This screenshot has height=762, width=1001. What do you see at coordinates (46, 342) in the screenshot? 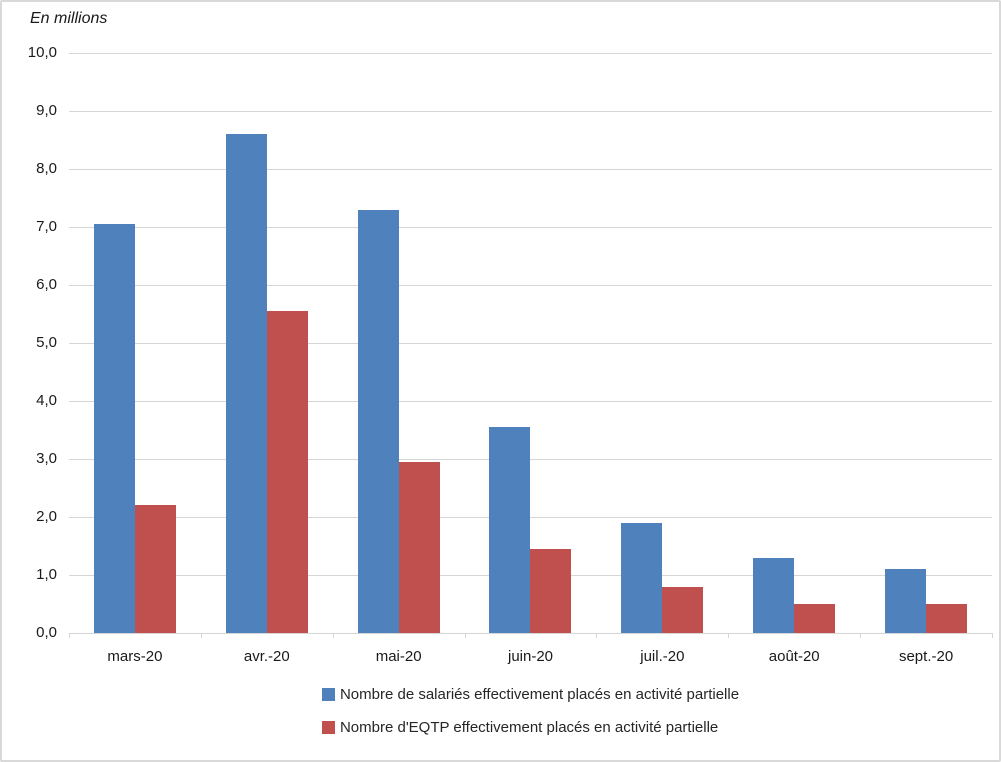
I see `y-axis-tick-label: 5,0` at bounding box center [46, 342].